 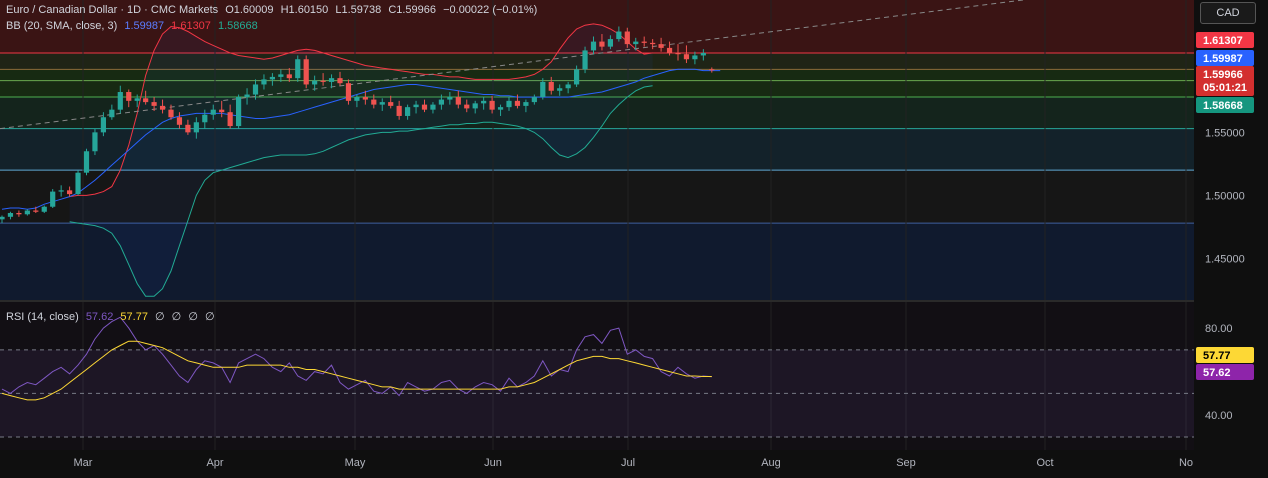 I want to click on rsi-null-2: ∅, so click(x=176, y=317).